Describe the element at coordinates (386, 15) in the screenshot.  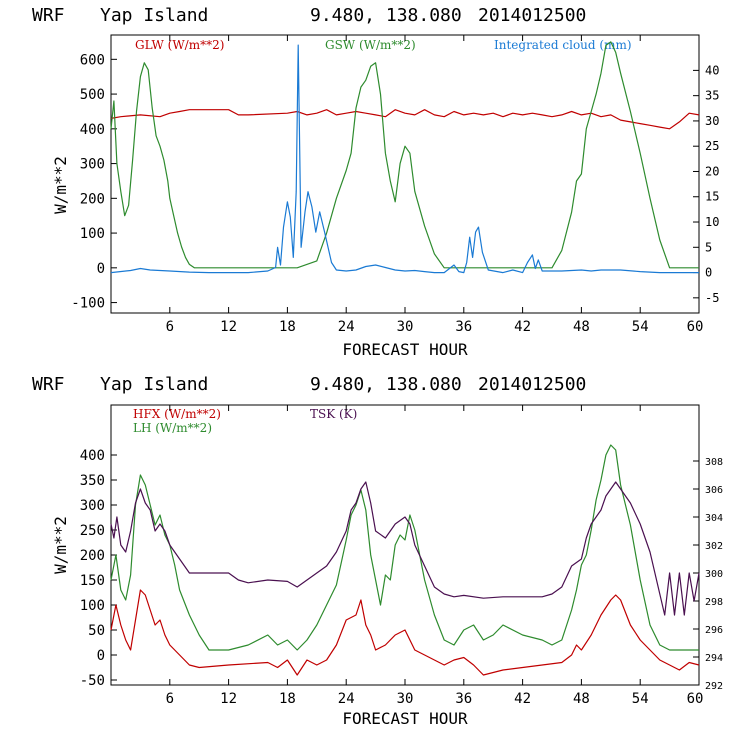
I see `p1-header-coords: 9.480, 138.080` at that location.